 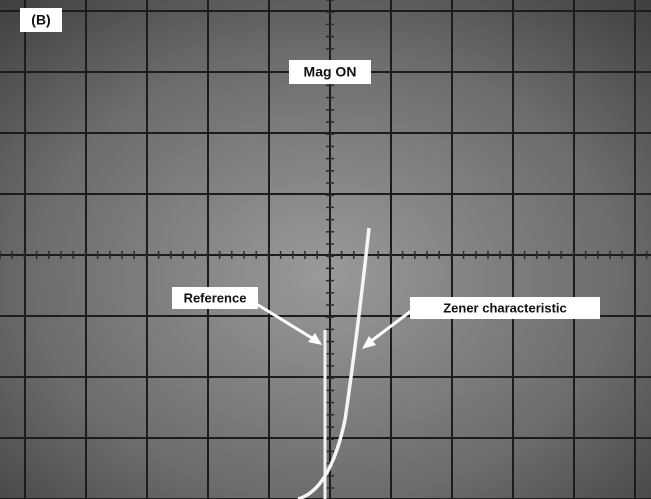 I want to click on zener-label: Zener characteristic, so click(x=505, y=307).